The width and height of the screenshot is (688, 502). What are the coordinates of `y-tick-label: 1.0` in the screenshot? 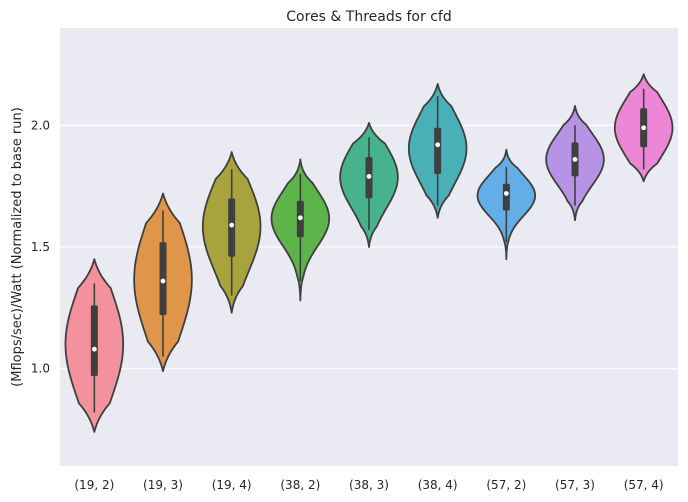 It's located at (40, 369).